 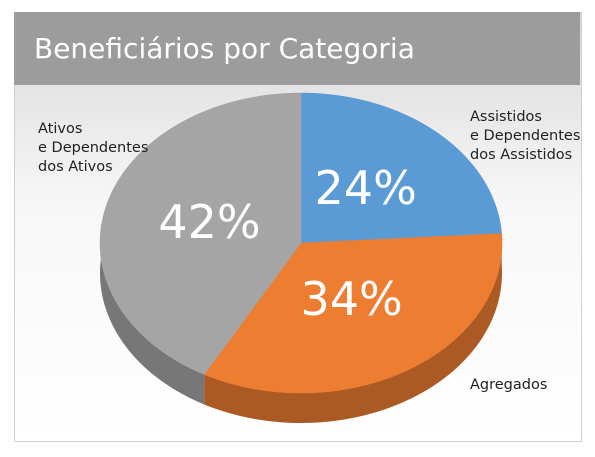 I want to click on category-label: Agregados, so click(x=509, y=385).